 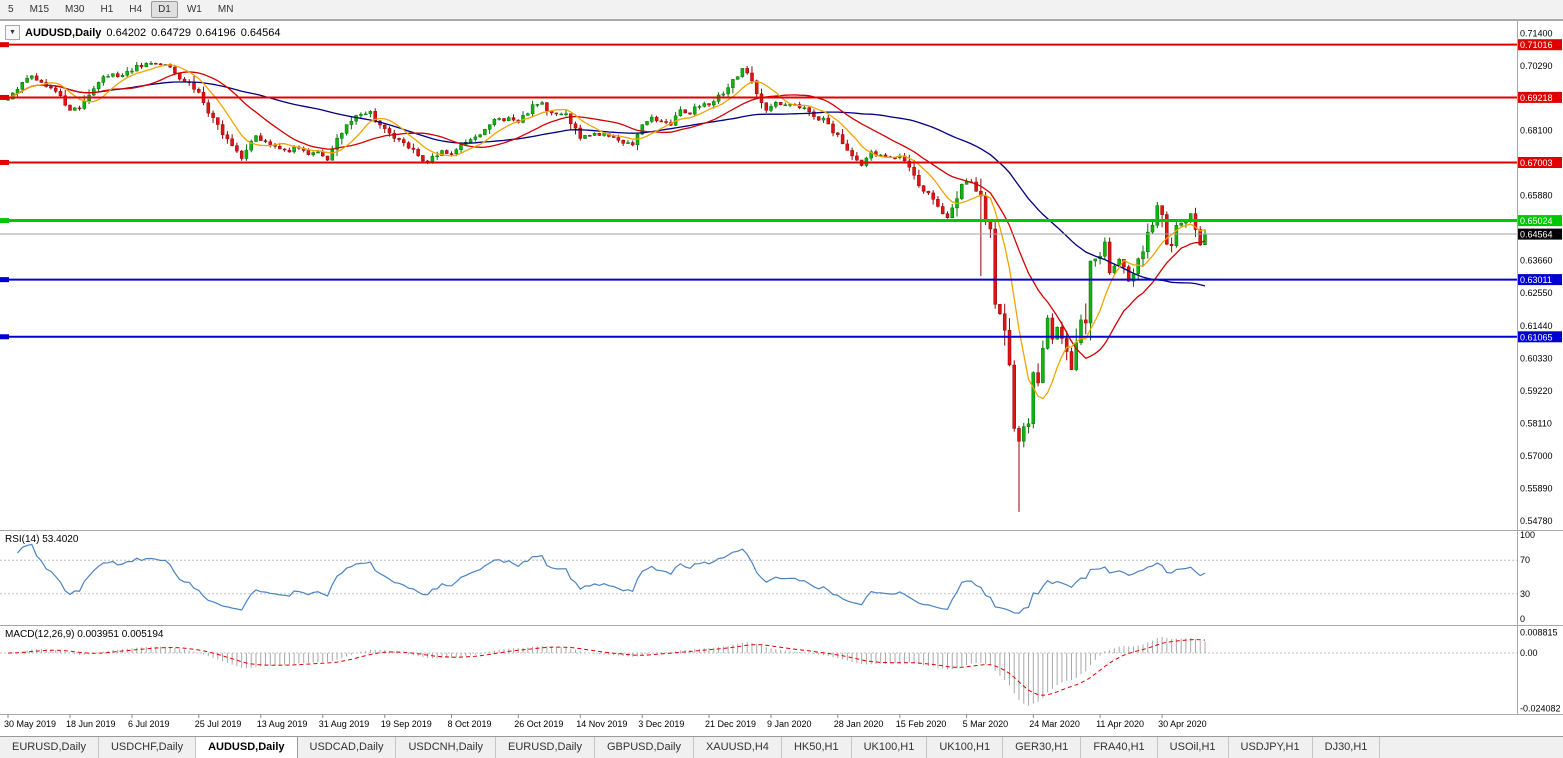 What do you see at coordinates (601, 724) in the screenshot?
I see `svg-text: 14 Nov 2019` at bounding box center [601, 724].